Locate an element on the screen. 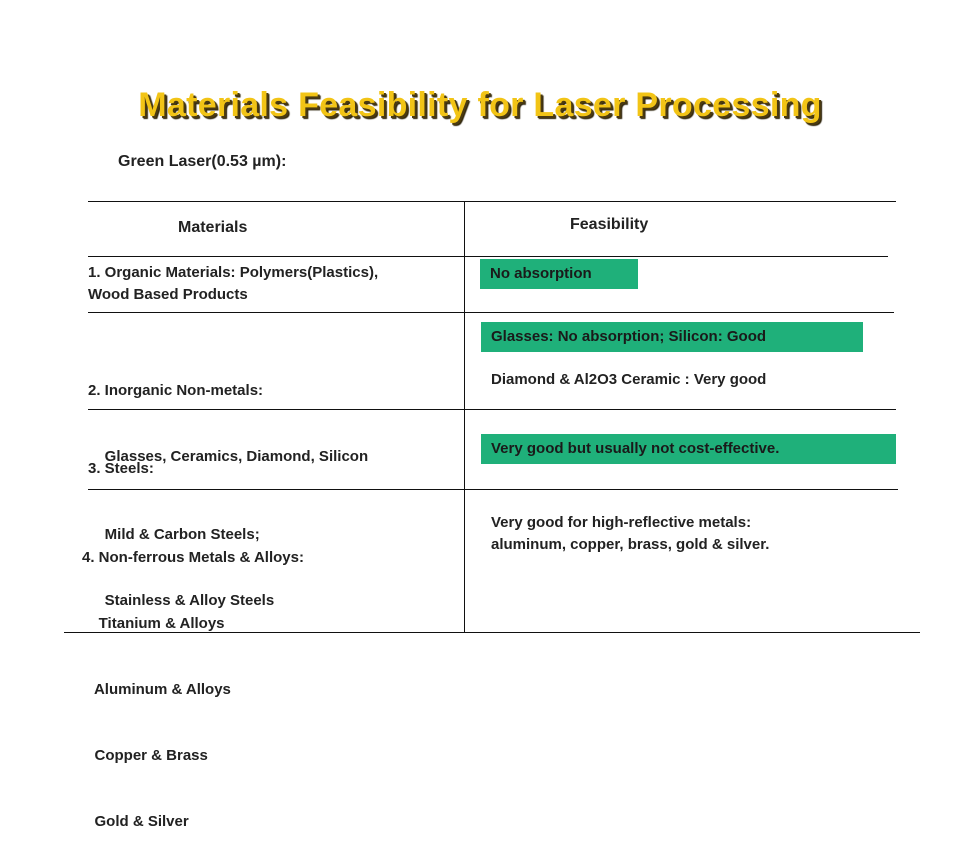 The width and height of the screenshot is (960, 855). materials-line: 3. Steels: is located at coordinates (121, 468).